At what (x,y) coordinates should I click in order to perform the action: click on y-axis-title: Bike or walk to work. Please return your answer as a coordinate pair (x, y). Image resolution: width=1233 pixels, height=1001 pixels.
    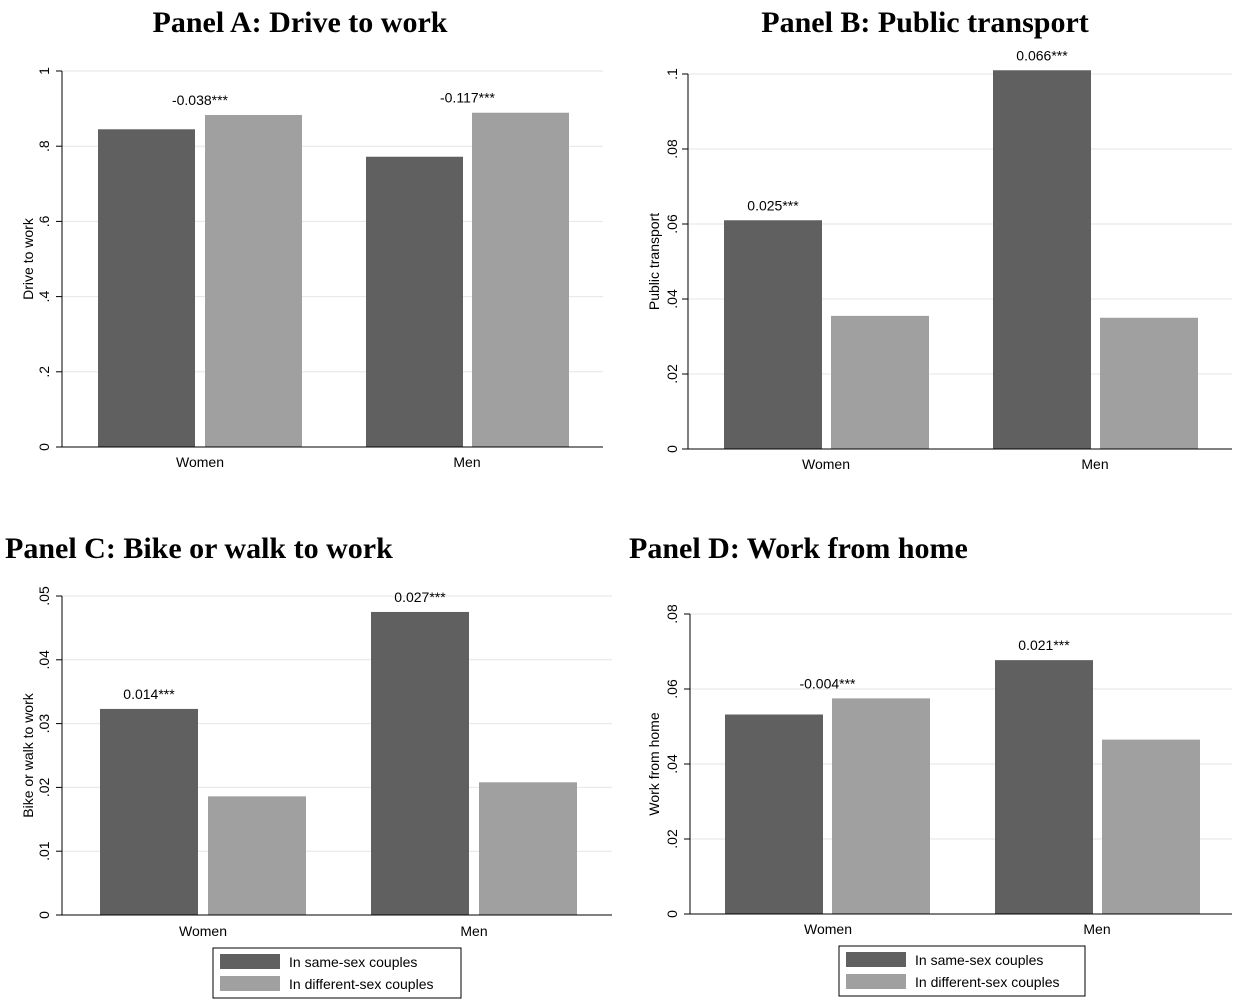
    Looking at the image, I should click on (28, 754).